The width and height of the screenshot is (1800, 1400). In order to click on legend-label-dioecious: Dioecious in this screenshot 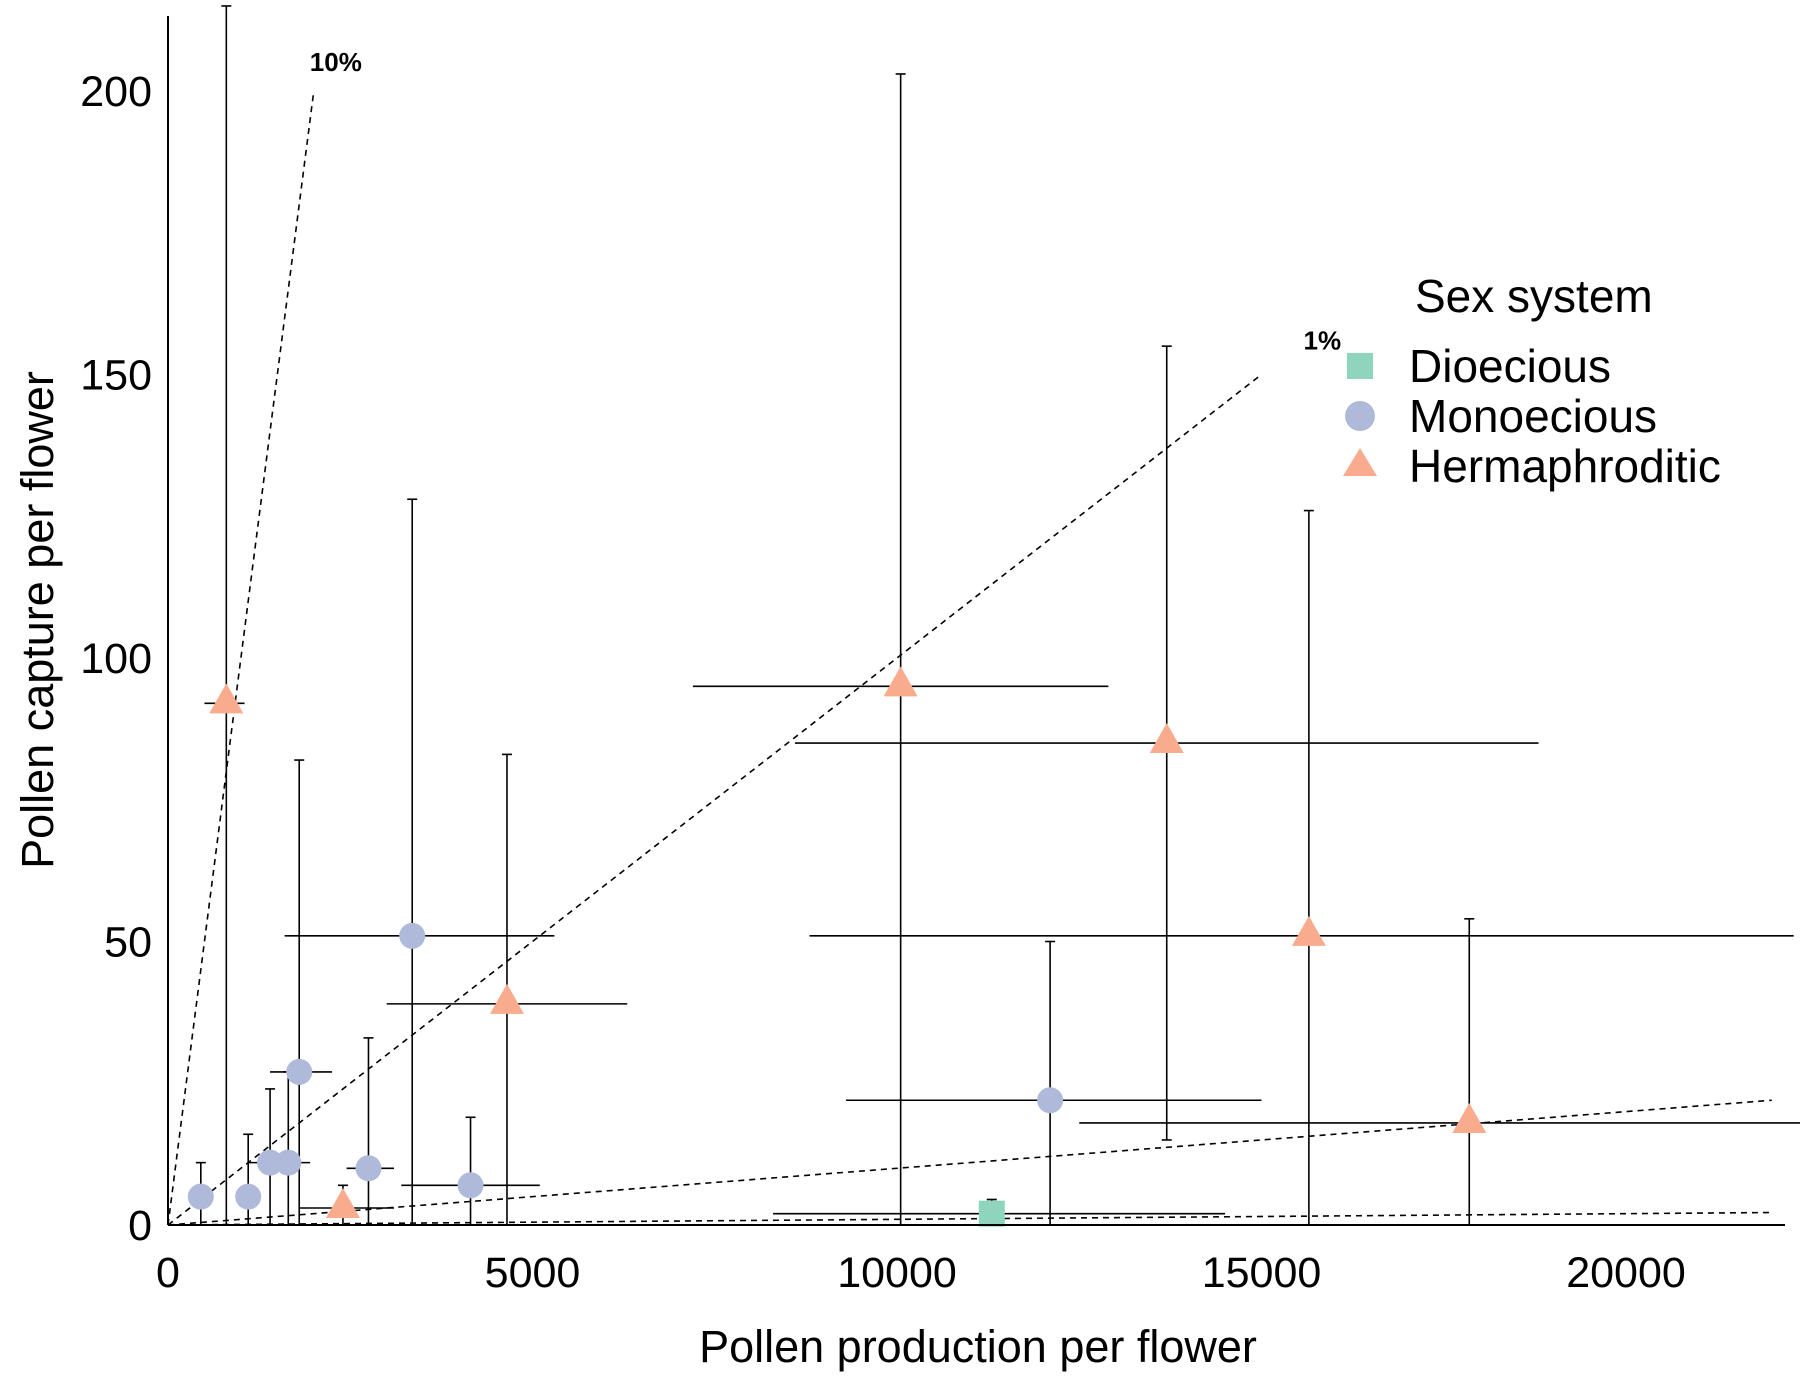, I will do `click(1510, 366)`.